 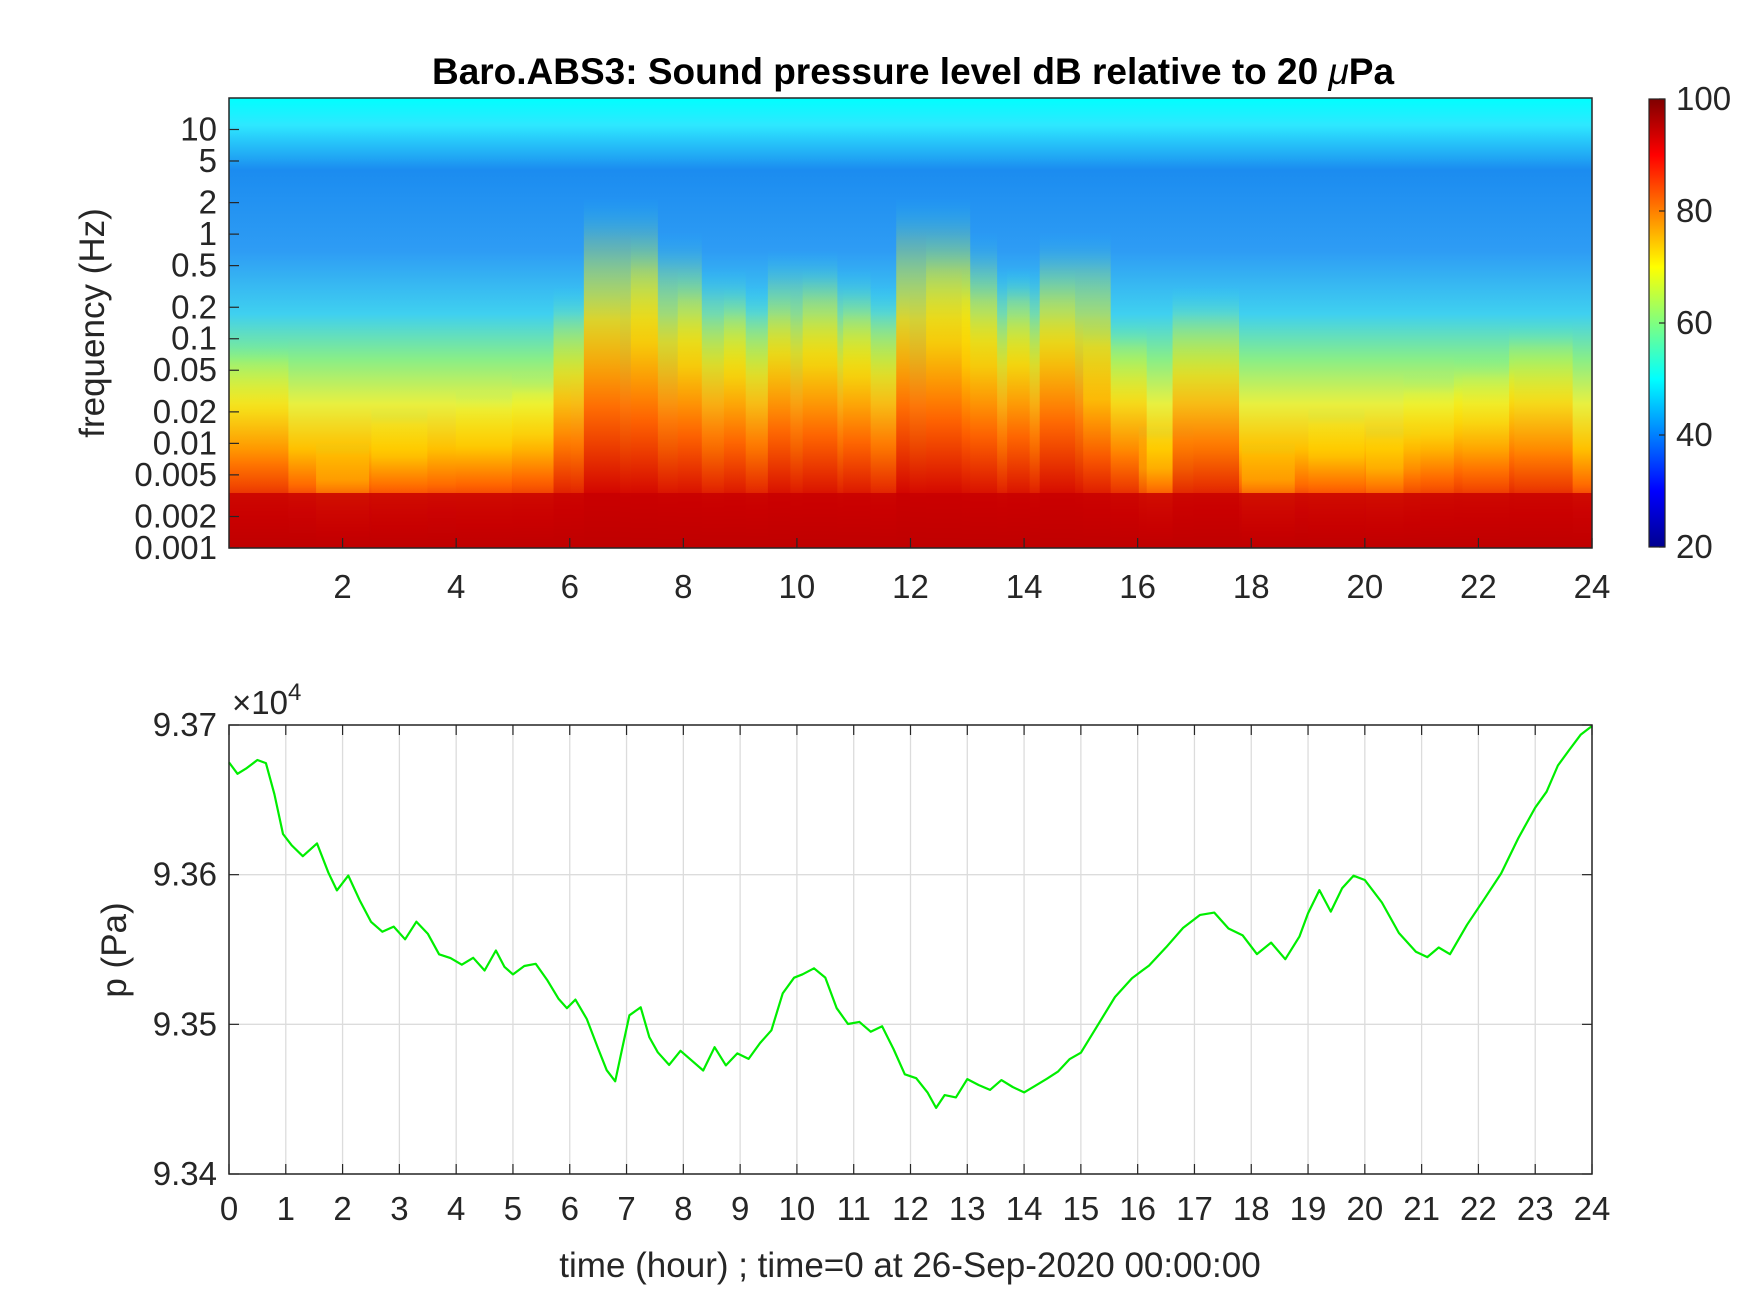 What do you see at coordinates (1081, 1208) in the screenshot?
I see `pressure-xtick-label: 15` at bounding box center [1081, 1208].